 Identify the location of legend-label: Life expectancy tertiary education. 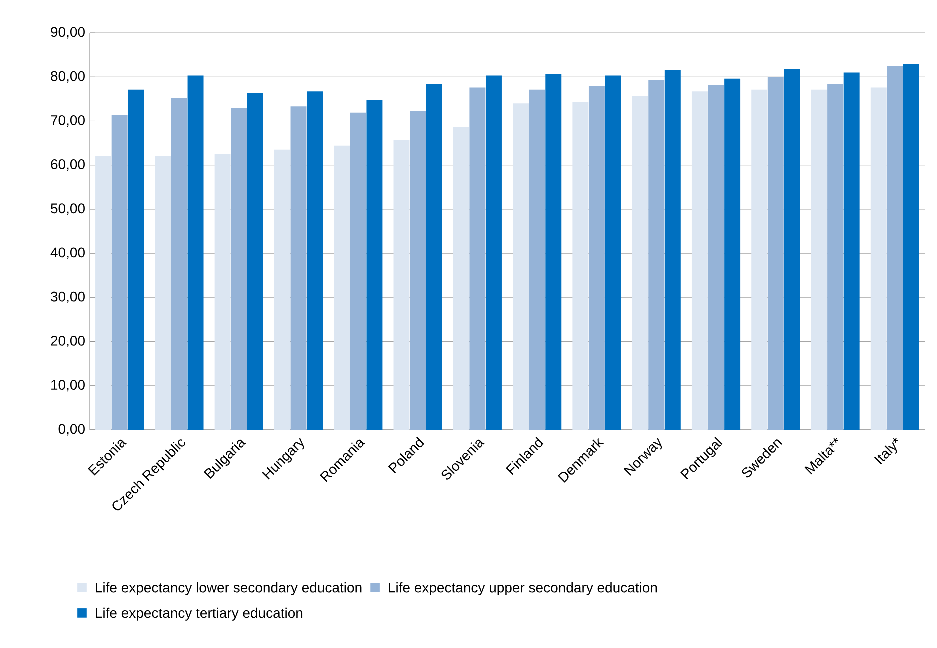
(199, 614).